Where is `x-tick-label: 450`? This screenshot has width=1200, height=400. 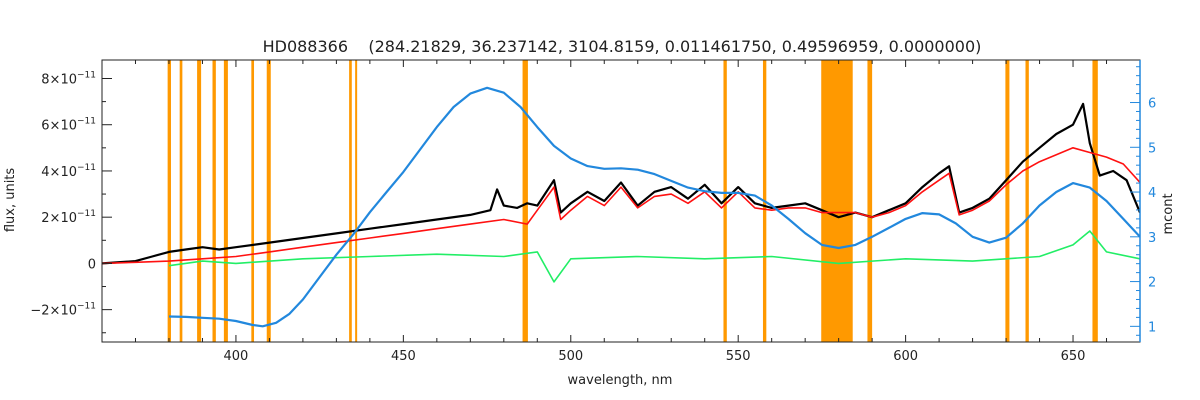 x-tick-label: 450 is located at coordinates (403, 356).